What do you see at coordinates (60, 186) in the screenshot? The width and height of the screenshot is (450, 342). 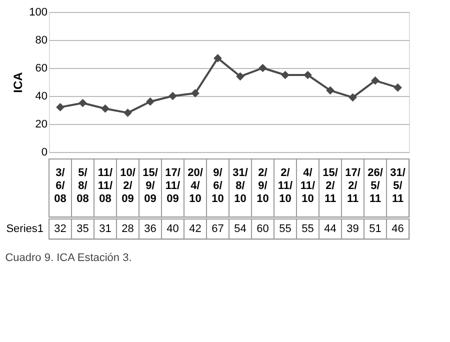 I see `x-tick-label: 3/6/08` at bounding box center [60, 186].